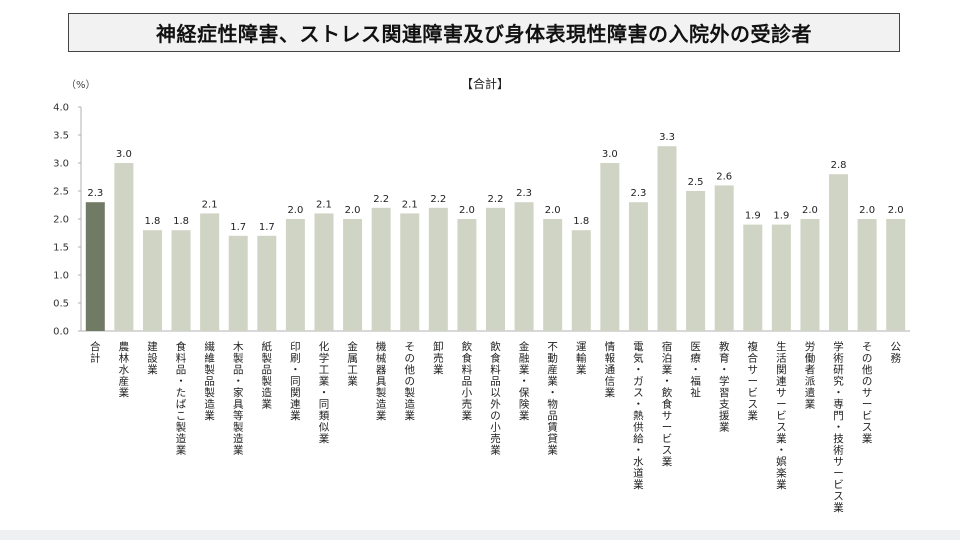 The width and height of the screenshot is (960, 540). I want to click on y-tick-label: 0.0, so click(61, 332).